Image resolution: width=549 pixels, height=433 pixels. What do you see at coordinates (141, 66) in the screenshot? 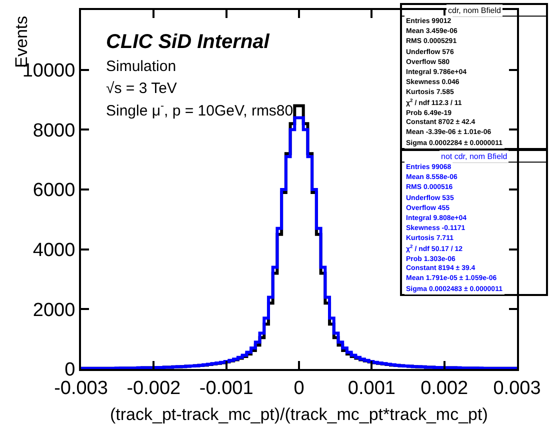
I see `annotation: Simulation` at bounding box center [141, 66].